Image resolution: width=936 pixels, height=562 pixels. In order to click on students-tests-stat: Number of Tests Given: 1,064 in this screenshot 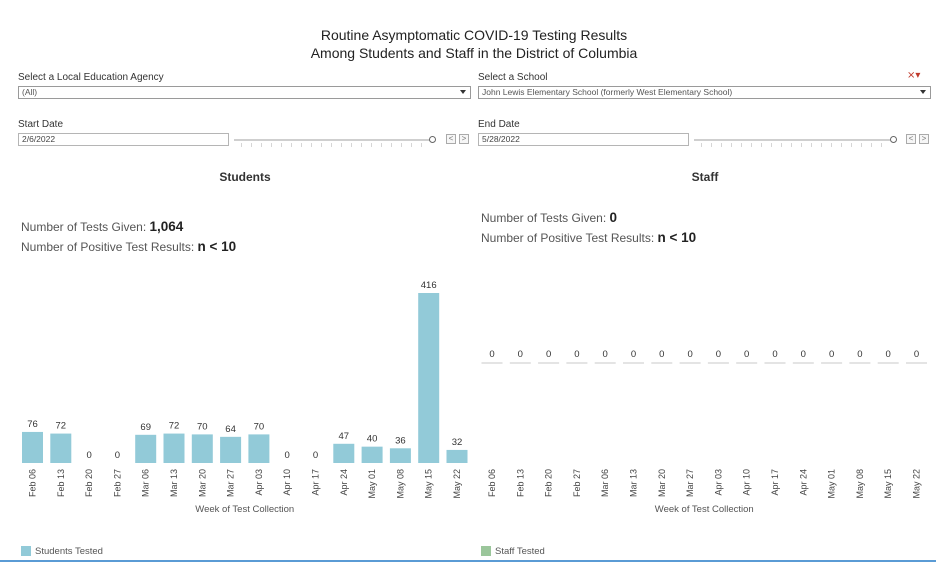, I will do `click(102, 226)`.